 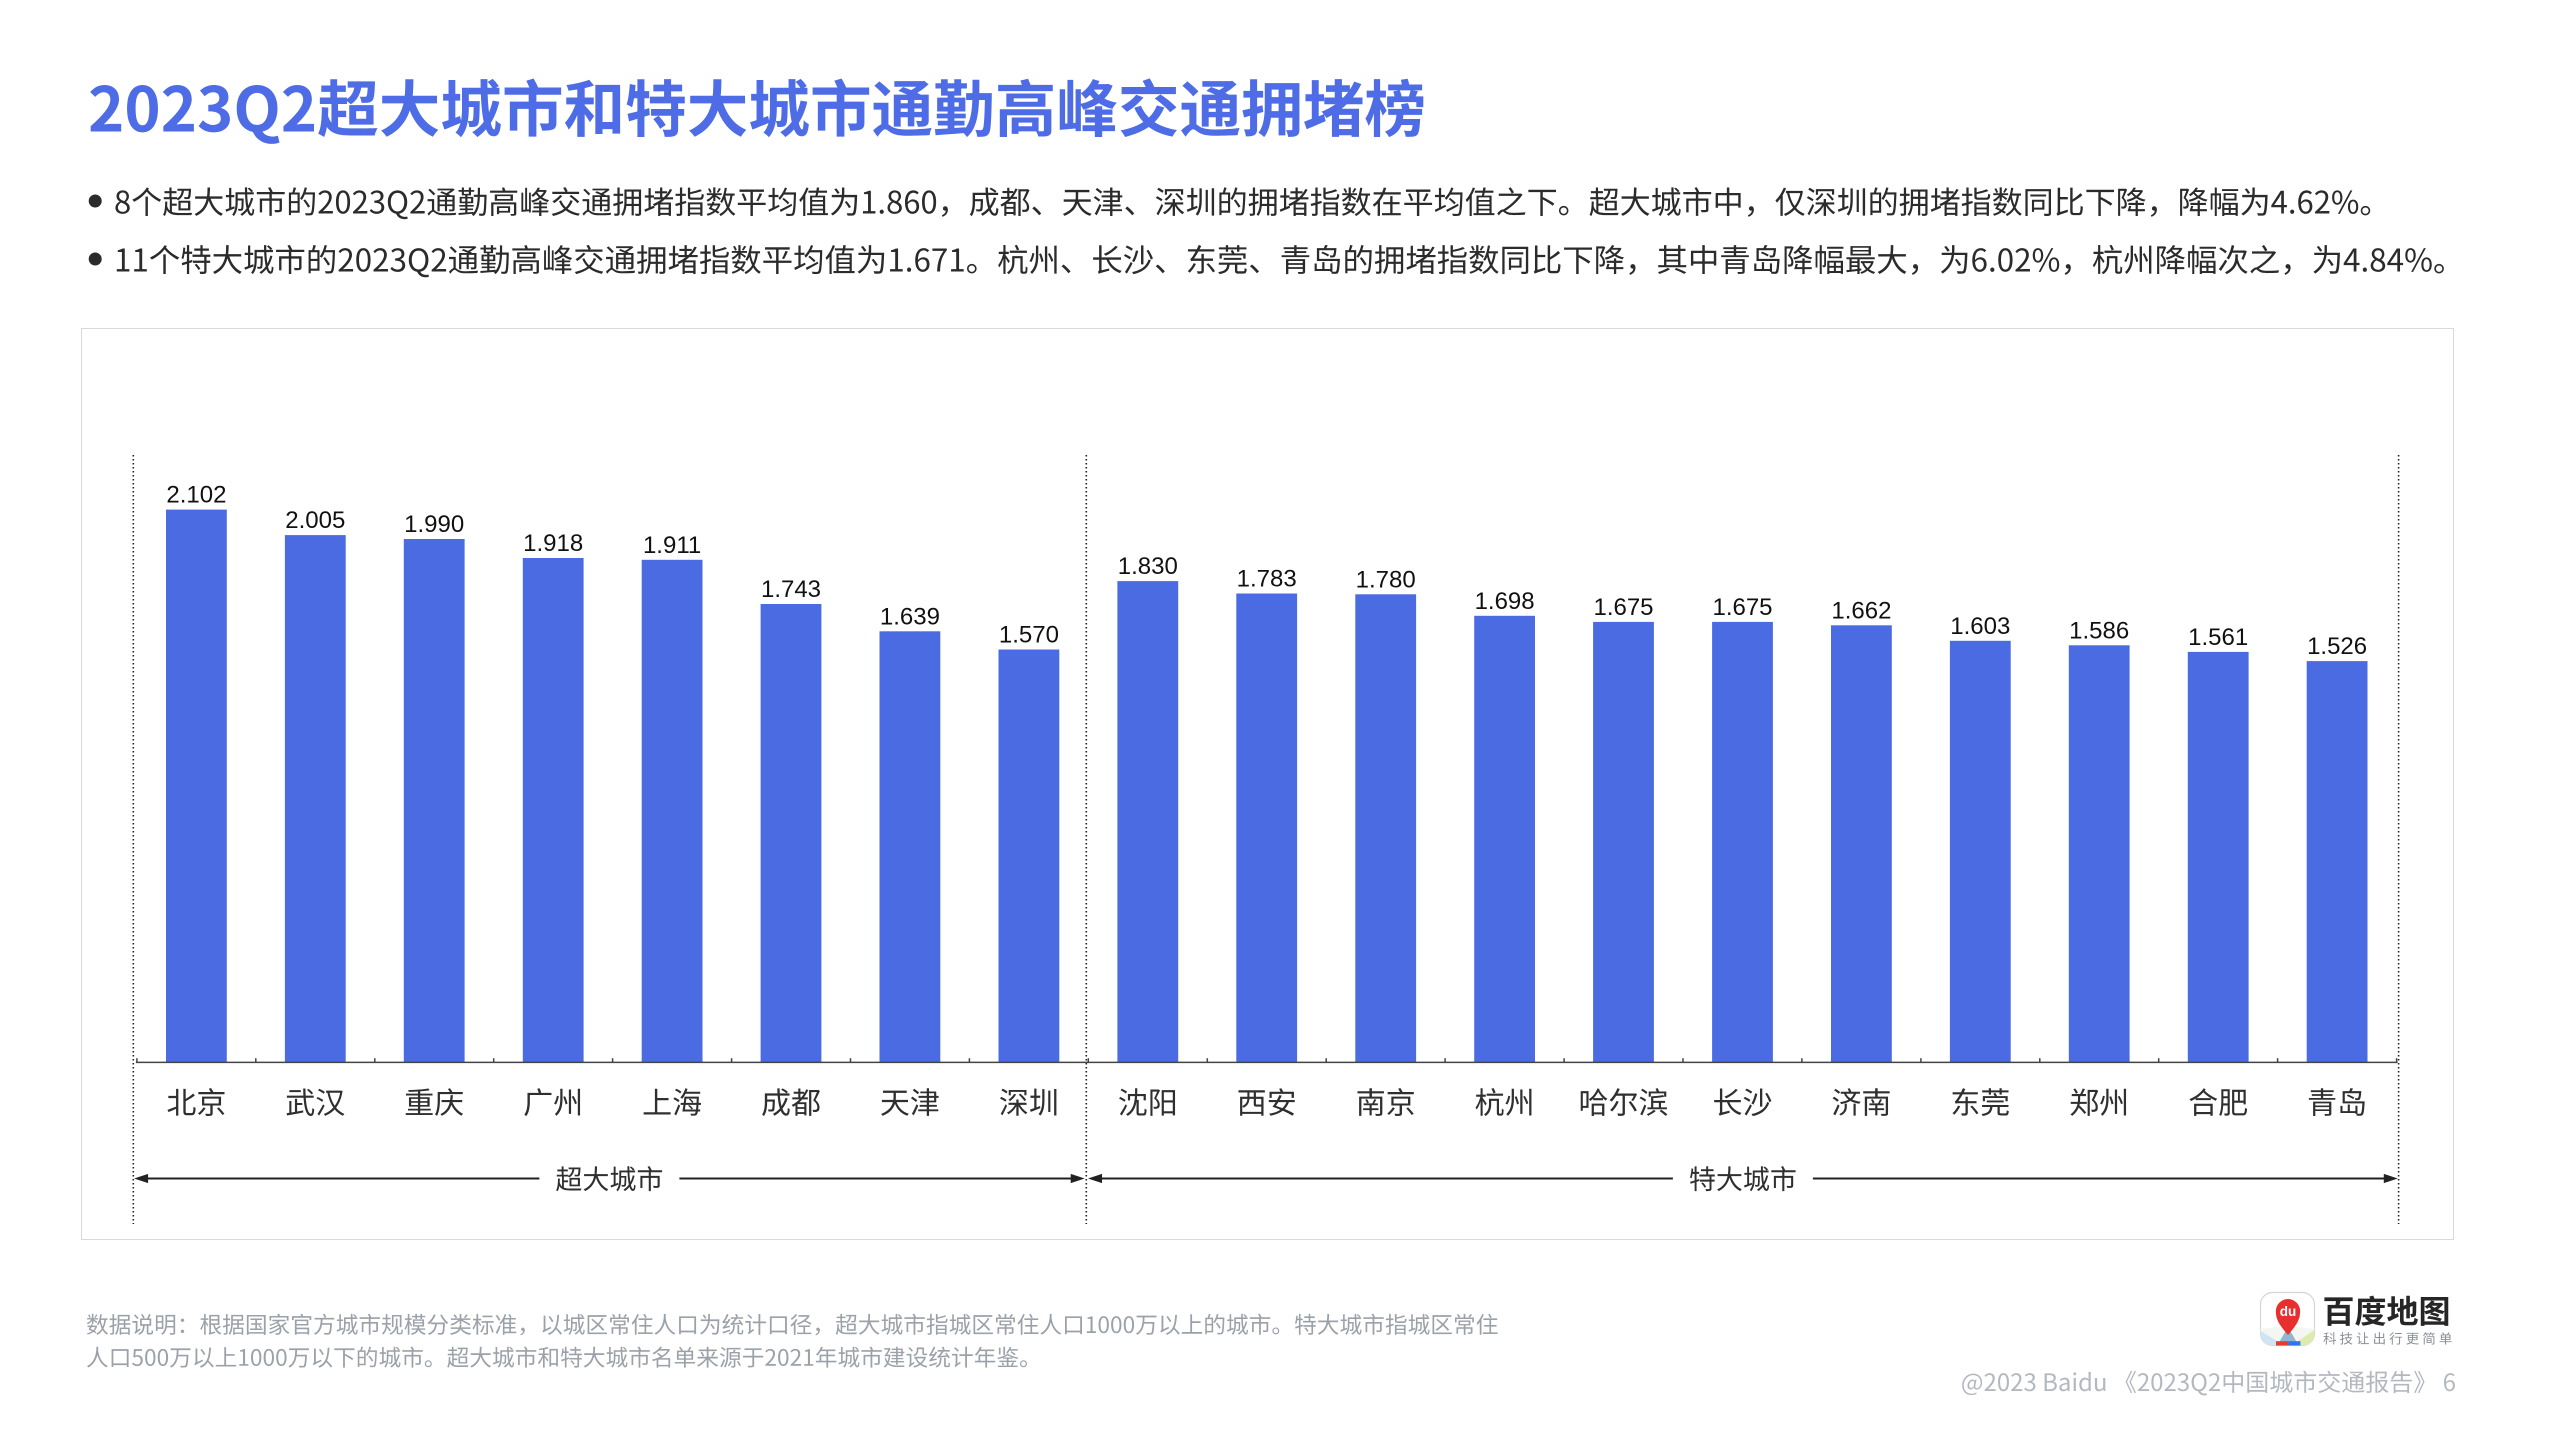 What do you see at coordinates (196, 495) in the screenshot?
I see `svg-text: 2.102` at bounding box center [196, 495].